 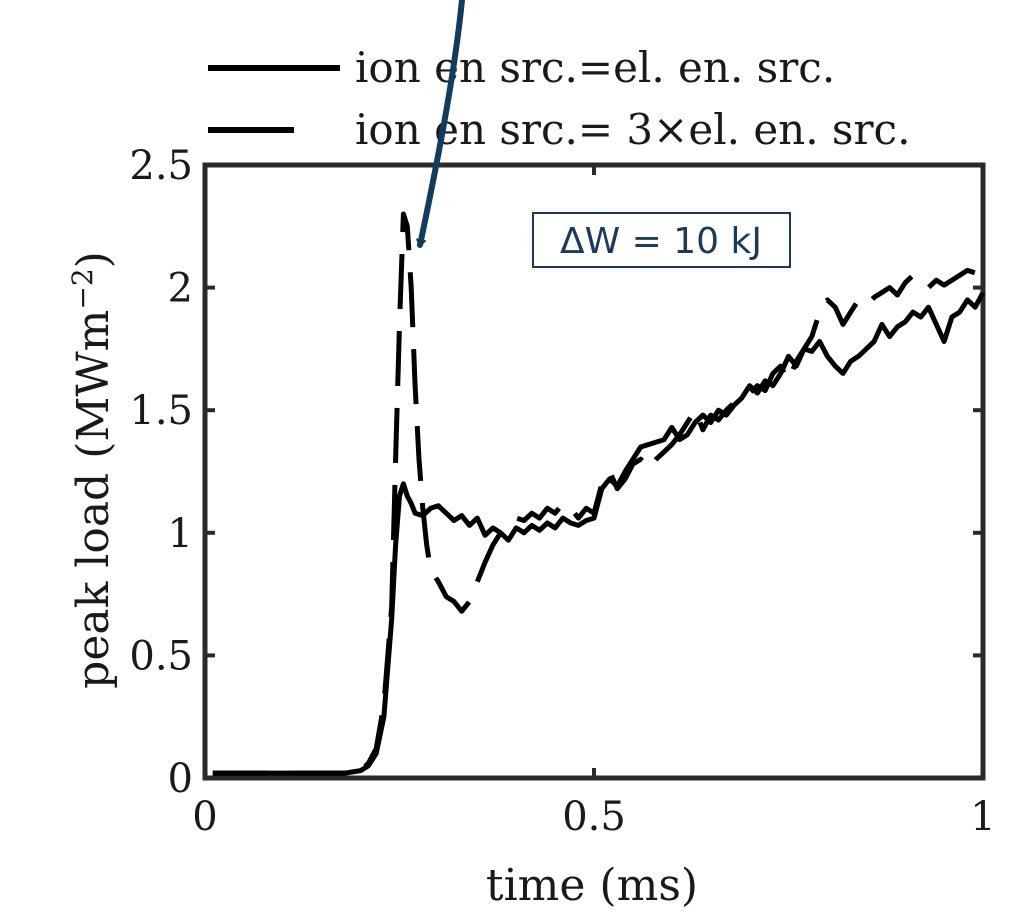 I want to click on x-tick-label-0: 0, so click(x=204, y=817).